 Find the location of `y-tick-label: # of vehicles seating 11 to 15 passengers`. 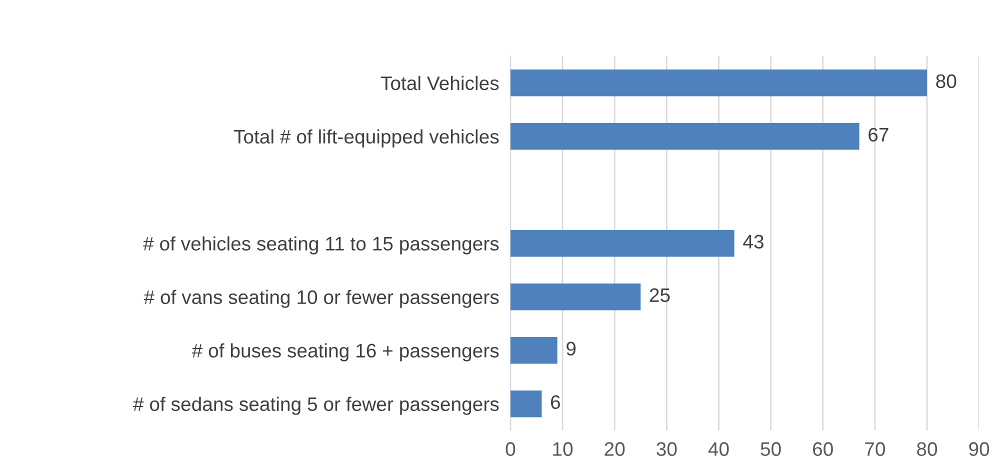

y-tick-label: # of vehicles seating 11 to 15 passengers is located at coordinates (321, 245).